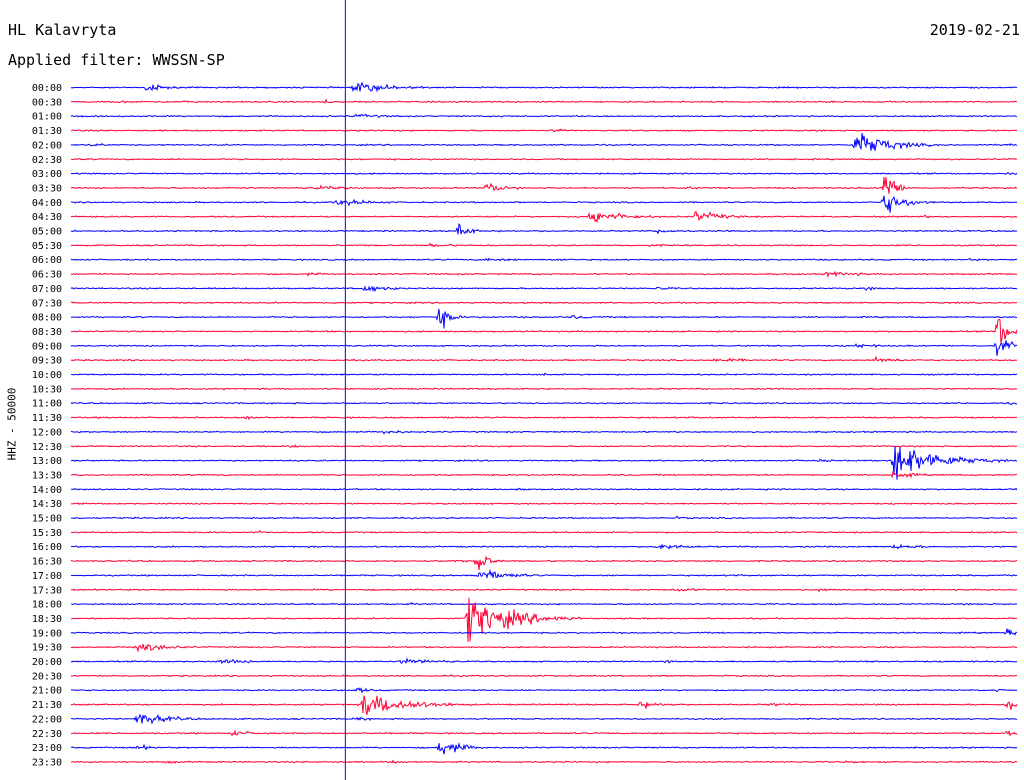 The height and width of the screenshot is (780, 1024). What do you see at coordinates (47, 705) in the screenshot?
I see `time-label-2130: 21:30` at bounding box center [47, 705].